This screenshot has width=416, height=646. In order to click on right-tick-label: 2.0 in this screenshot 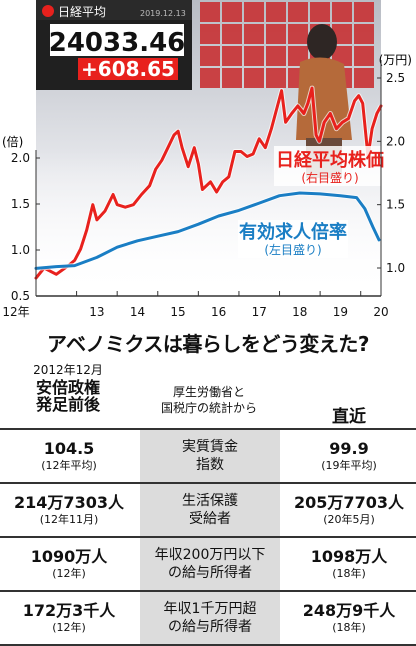, I will do `click(395, 141)`.